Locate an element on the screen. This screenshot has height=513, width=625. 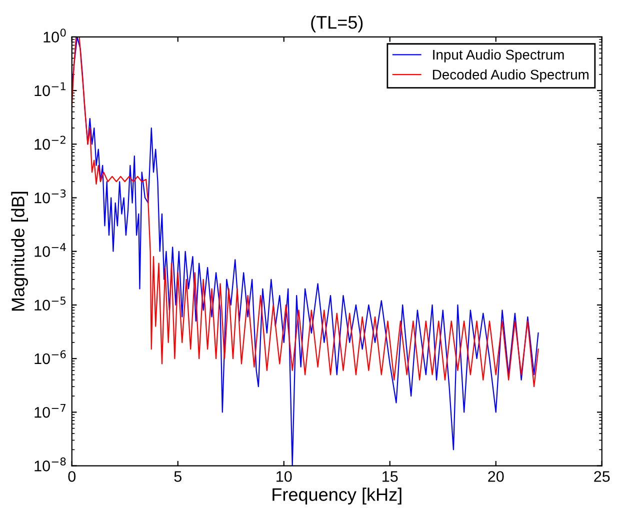
y-tick-label: 10$^{−7}$ is located at coordinates (50, 411).